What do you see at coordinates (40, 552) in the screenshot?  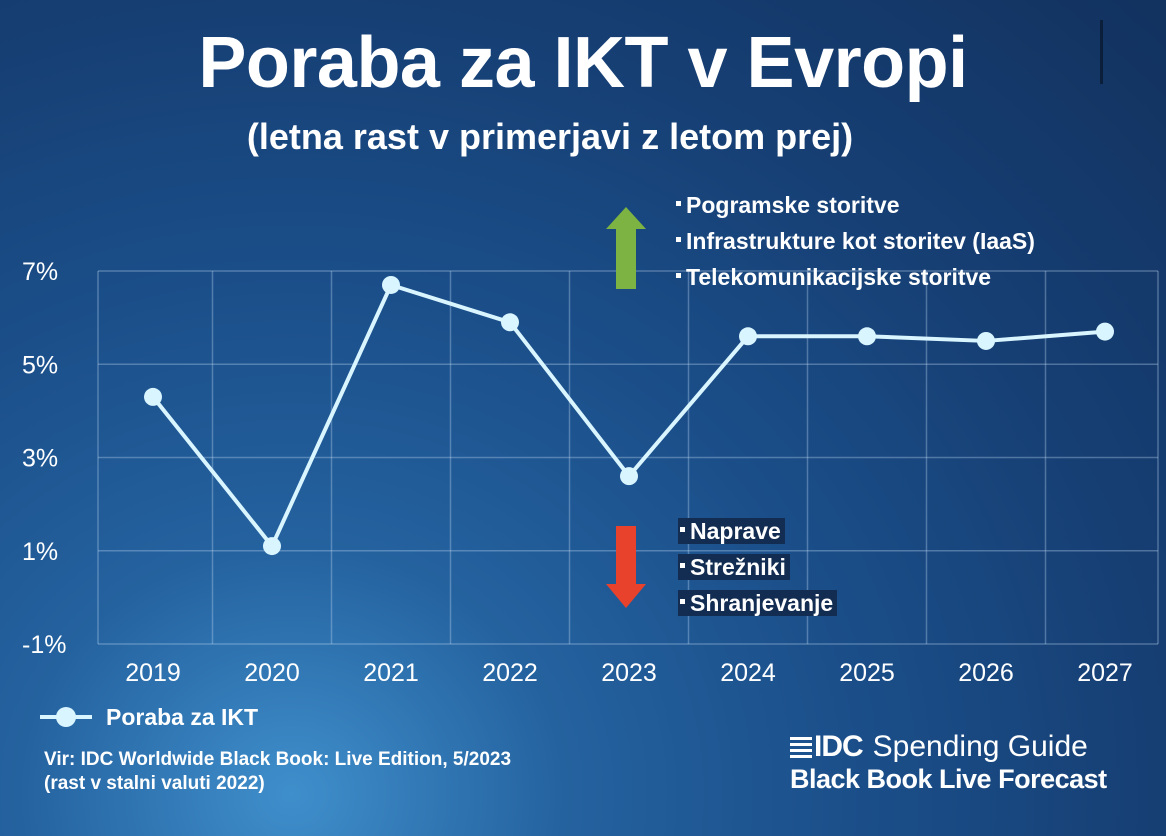 I see `y-tick-label: 1%` at bounding box center [40, 552].